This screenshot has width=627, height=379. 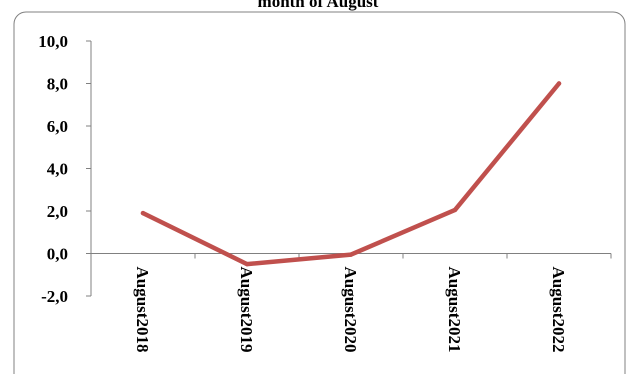 I want to click on y-tick-label: 2,0, so click(x=57, y=211).